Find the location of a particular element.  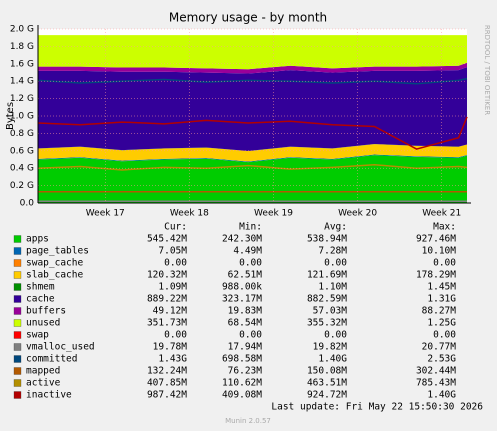

legend-stat: 463.51M is located at coordinates (327, 383).